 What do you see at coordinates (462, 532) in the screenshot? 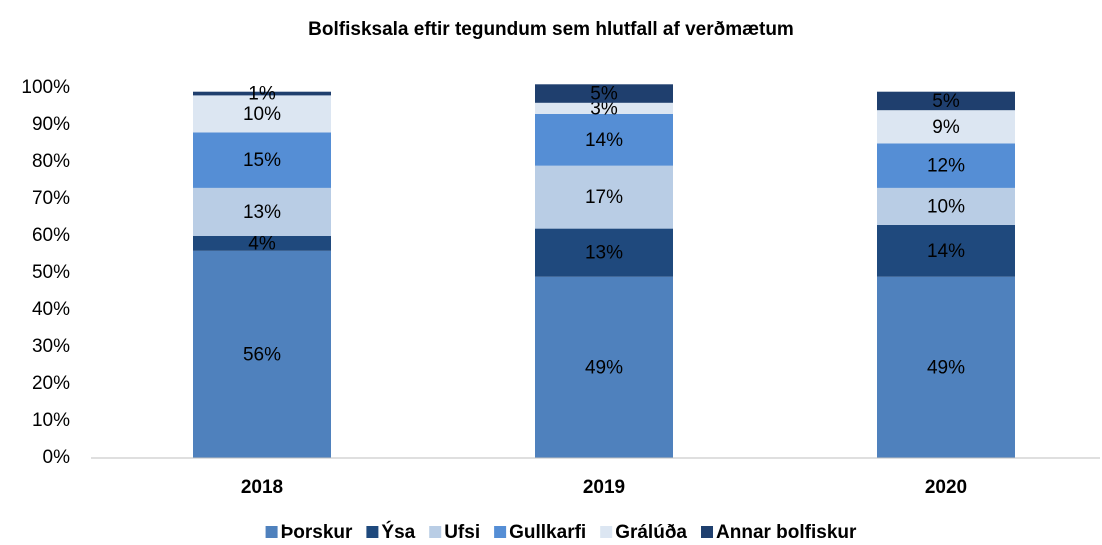
I see `legend-label: Ufsi` at bounding box center [462, 532].